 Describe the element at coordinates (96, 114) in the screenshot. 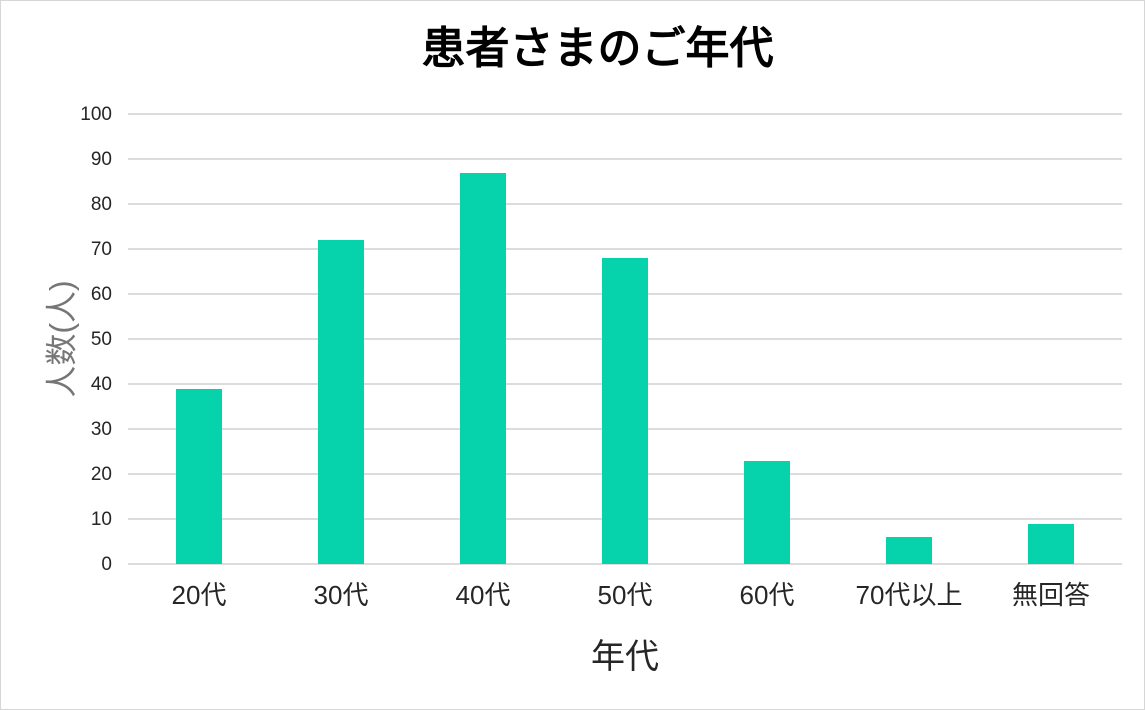

I see `y-tick-label-100: 100` at that location.